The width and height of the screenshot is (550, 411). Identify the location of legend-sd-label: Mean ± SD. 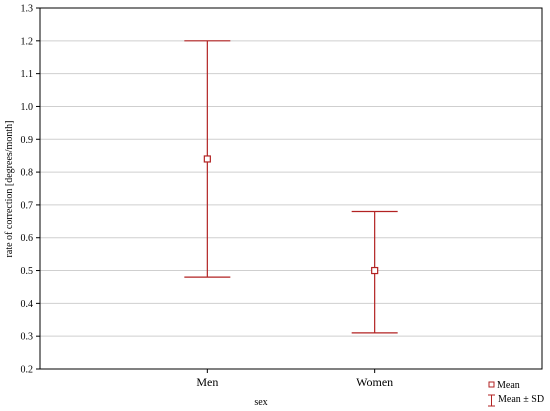
(521, 399).